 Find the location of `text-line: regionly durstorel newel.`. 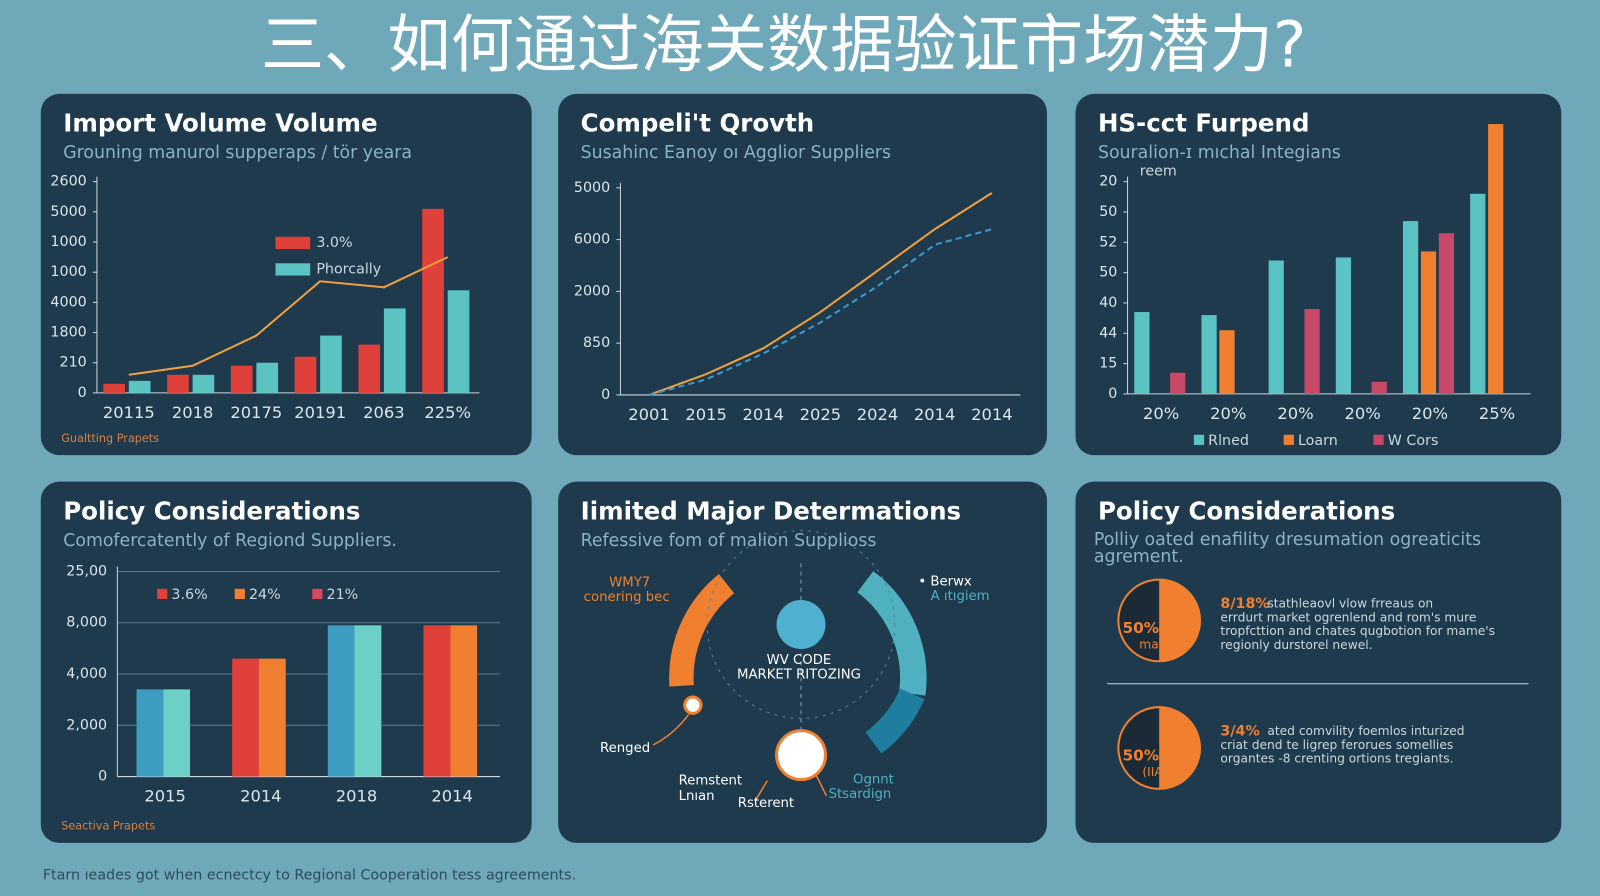

text-line: regionly durstorel newel. is located at coordinates (1296, 645).